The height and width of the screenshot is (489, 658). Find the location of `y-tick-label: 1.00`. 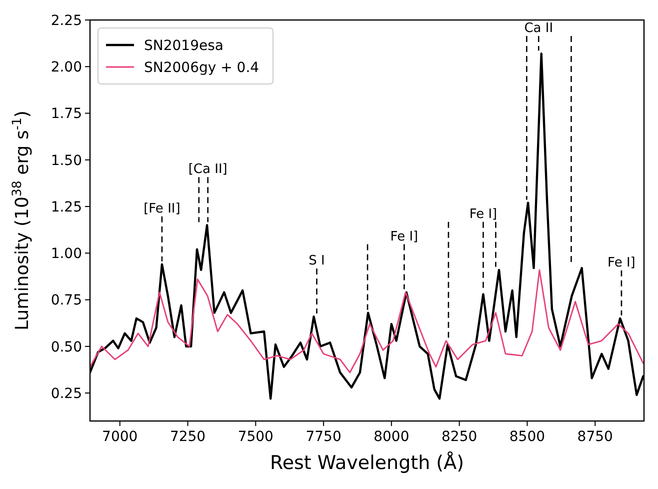

y-tick-label: 1.00 is located at coordinates (66, 254).